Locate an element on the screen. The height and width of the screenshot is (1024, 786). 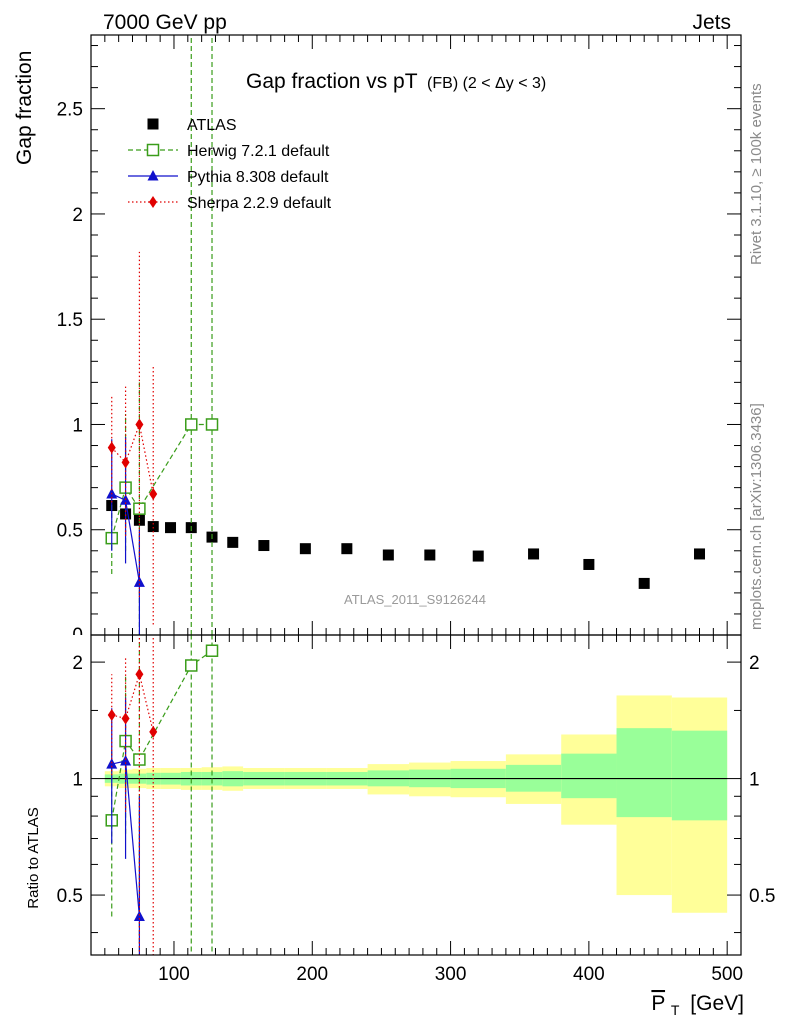
main-ylabel: Gap fraction is located at coordinates (24, 108).